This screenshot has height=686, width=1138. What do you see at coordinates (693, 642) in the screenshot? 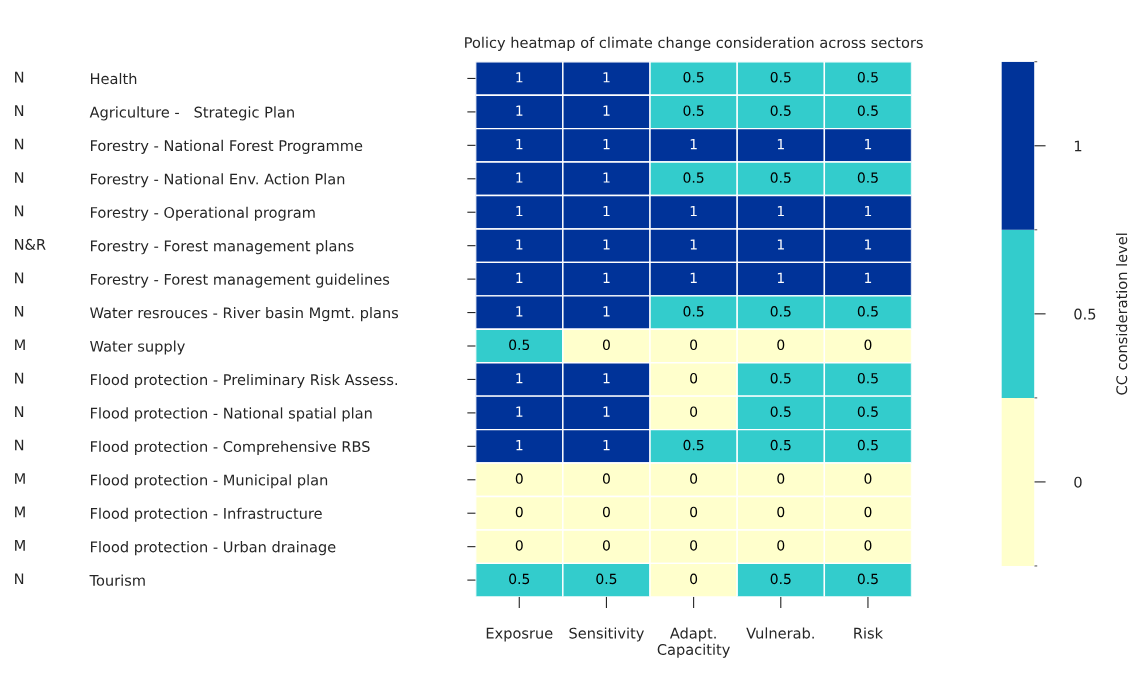
I see `x-tick-label: Adapt. Capacitity` at bounding box center [693, 642].